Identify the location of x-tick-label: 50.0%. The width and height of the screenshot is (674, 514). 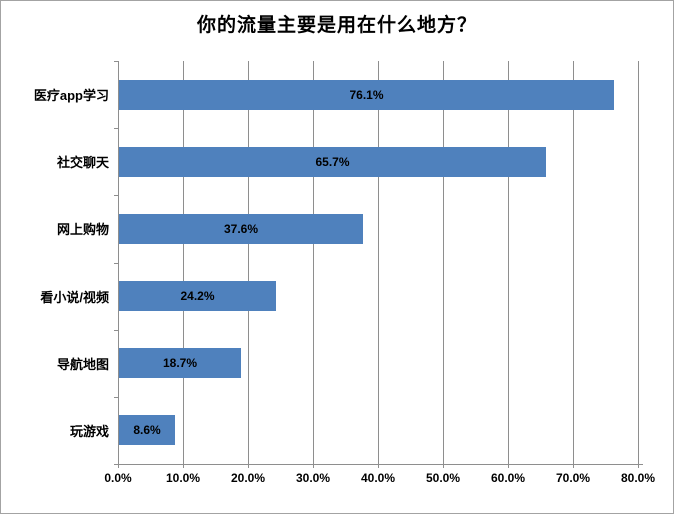
(443, 478).